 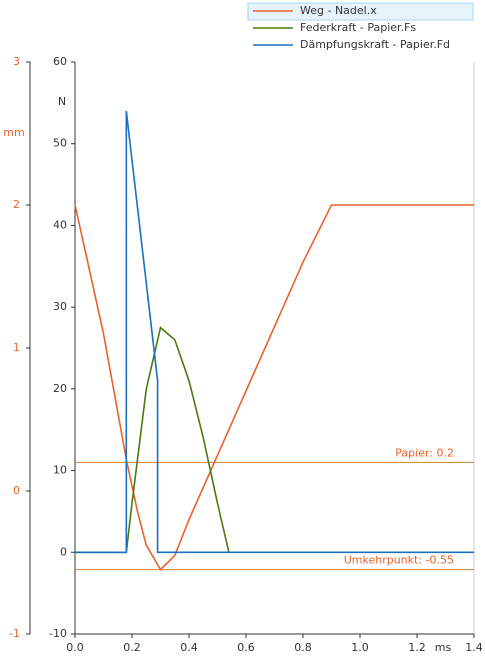 I want to click on y-tick-label: 30, so click(x=60, y=306).